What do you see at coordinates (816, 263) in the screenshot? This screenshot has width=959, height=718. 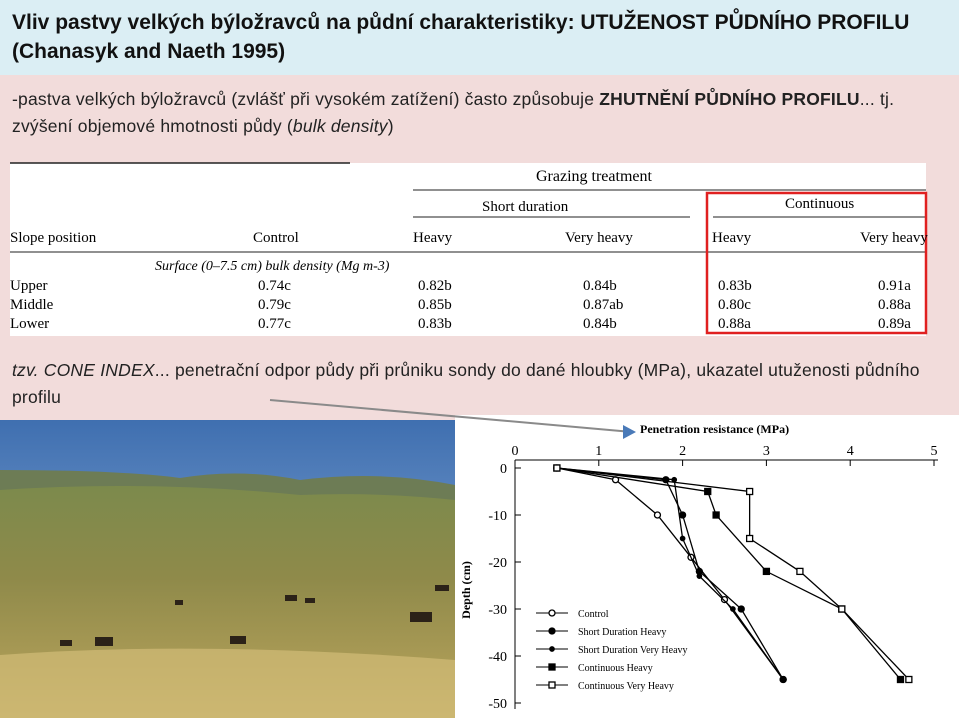 I see `highlight-box` at bounding box center [816, 263].